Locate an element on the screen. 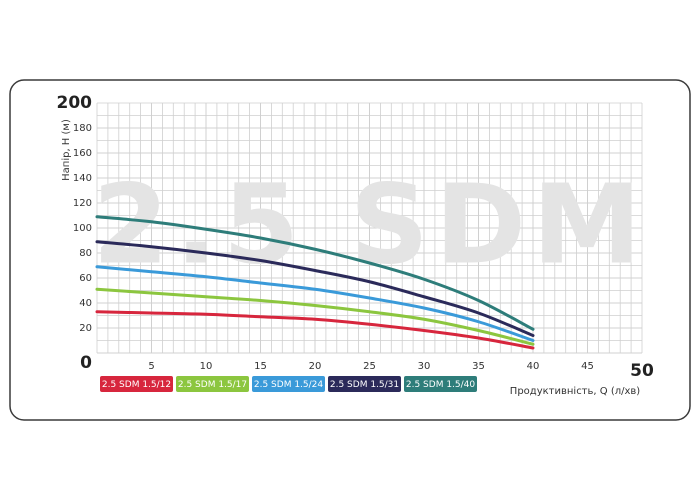 This screenshot has width=700, height=504. x-tick-label: 40 is located at coordinates (533, 366).